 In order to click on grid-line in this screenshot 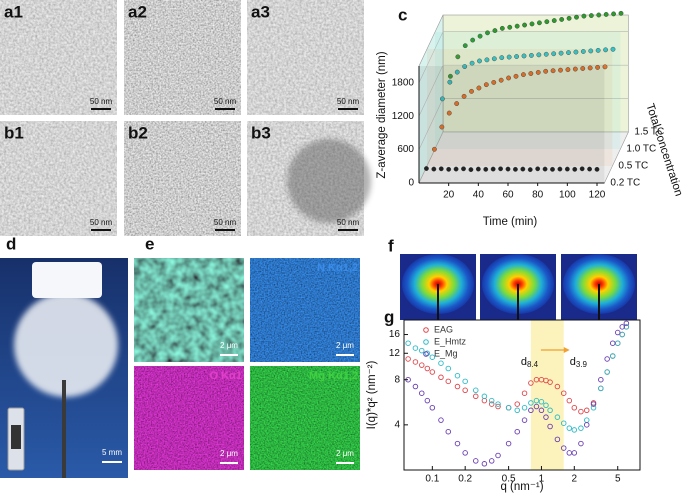, I will do `click(523, 90)`.